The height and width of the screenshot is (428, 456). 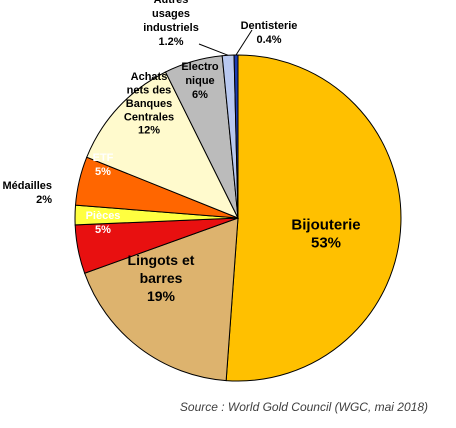 I want to click on pie-slice-achats-nets-des-banques-centrales, so click(x=163, y=145).